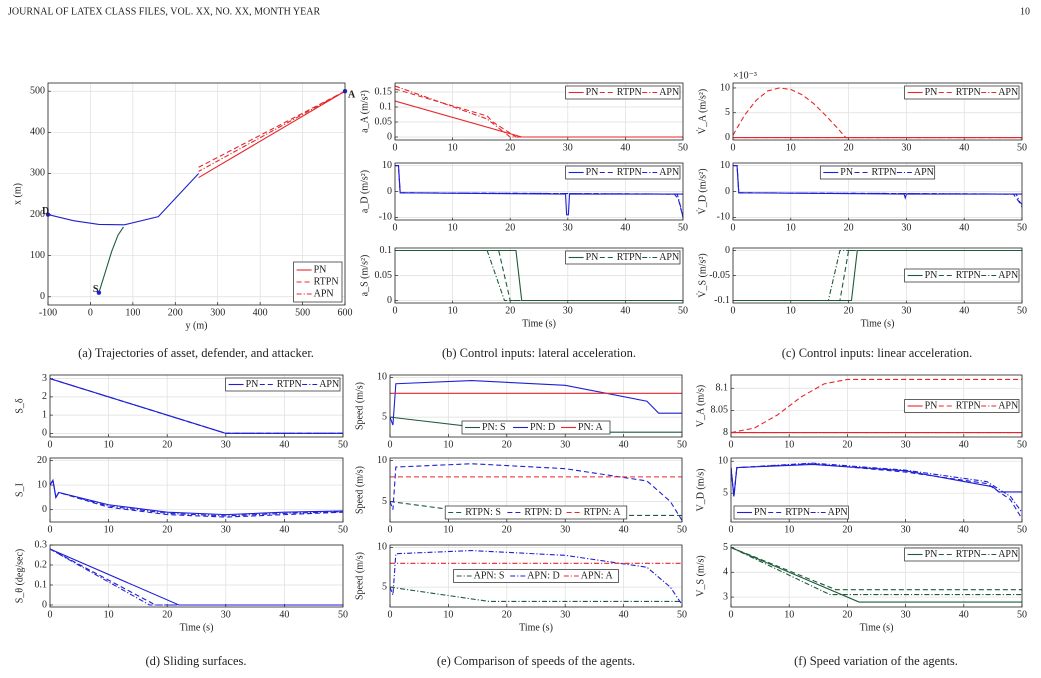 This screenshot has height=678, width=1041. I want to click on caption: (f) Speed variation of the agents., so click(876, 661).